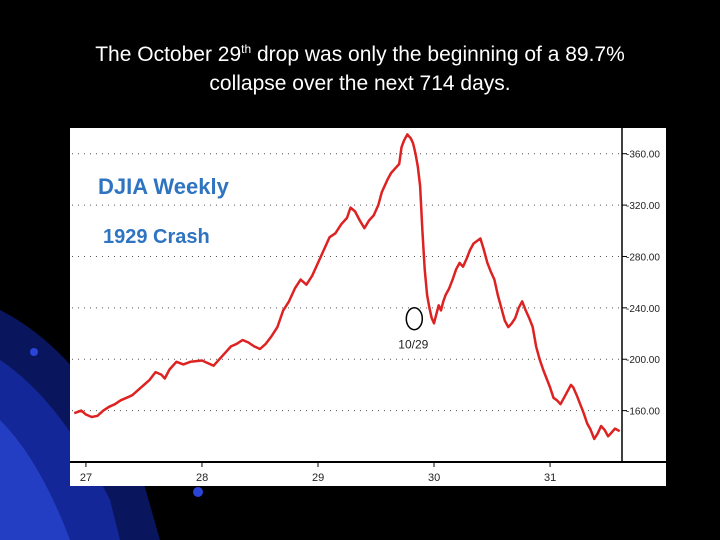 This screenshot has width=720, height=540. I want to click on x-tick-label: 27, so click(86, 478).